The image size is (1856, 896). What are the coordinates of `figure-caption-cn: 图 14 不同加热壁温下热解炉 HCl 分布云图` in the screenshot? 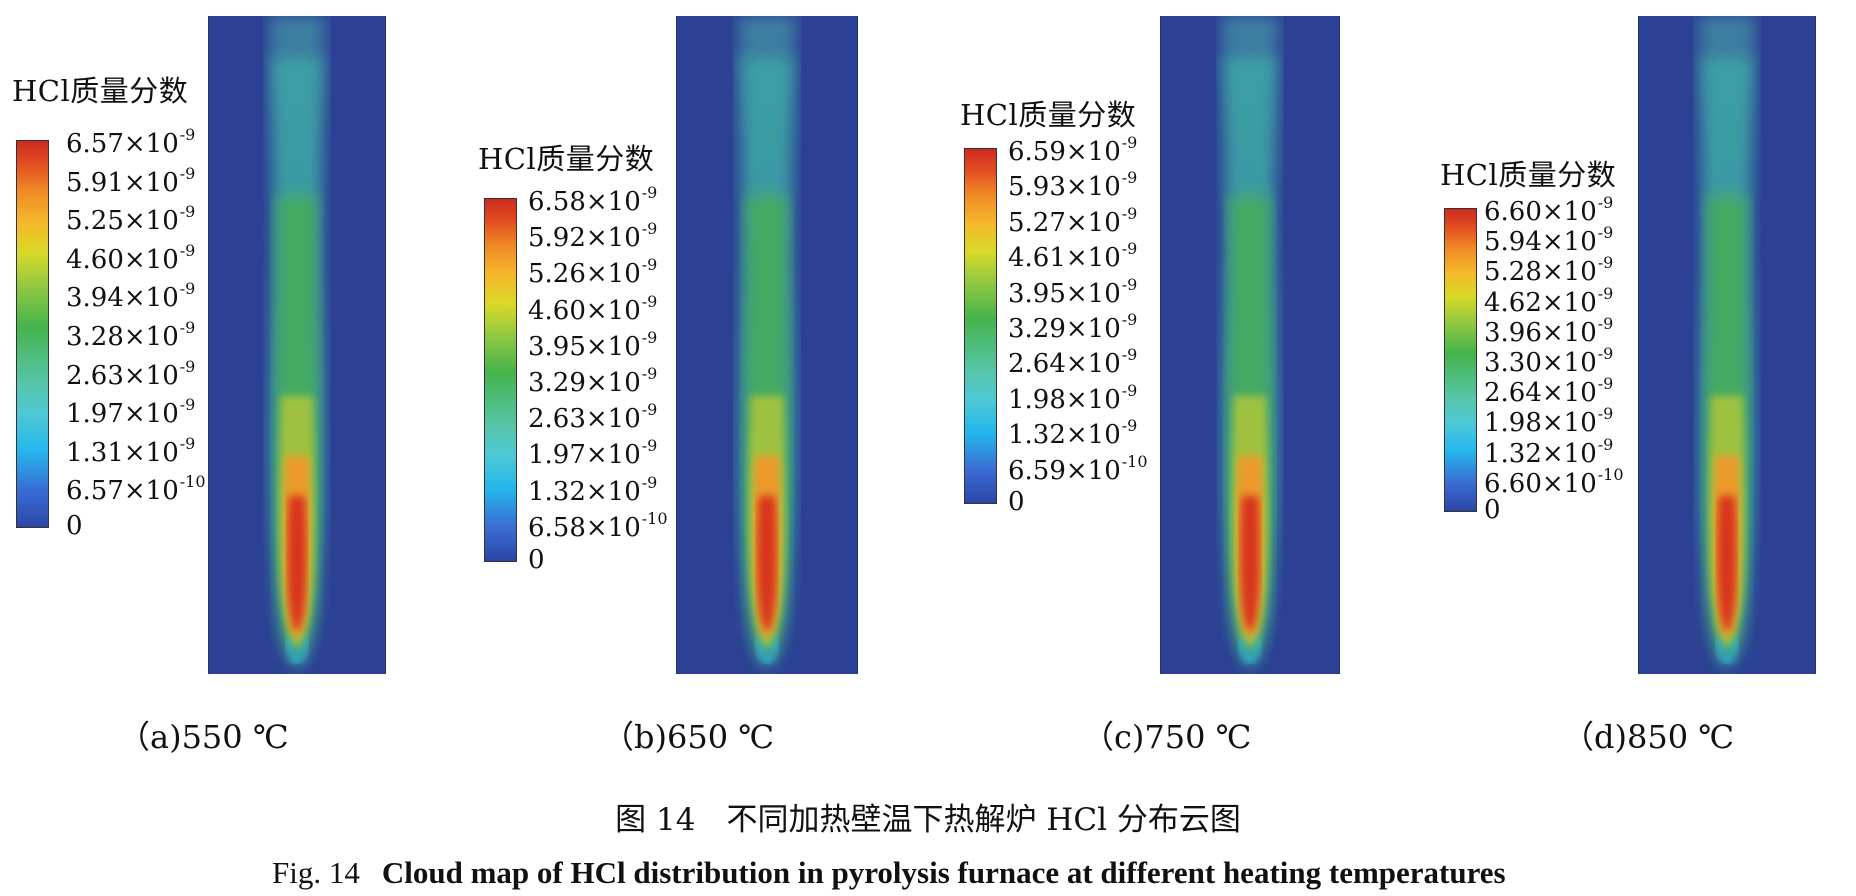 It's located at (928, 820).